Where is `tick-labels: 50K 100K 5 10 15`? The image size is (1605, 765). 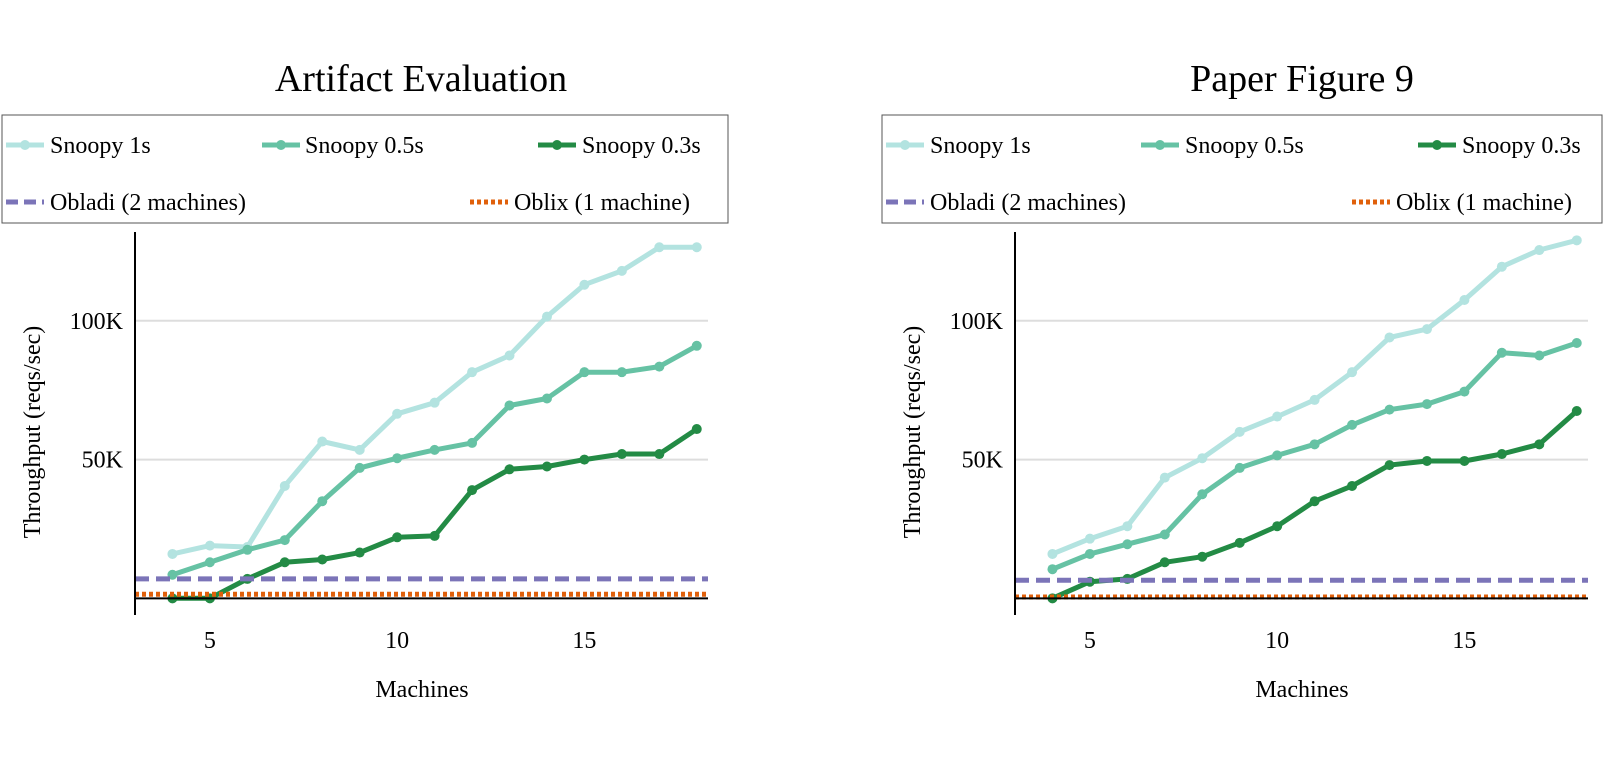
tick-labels: 50K 100K 5 10 15 is located at coordinates (1213, 481).